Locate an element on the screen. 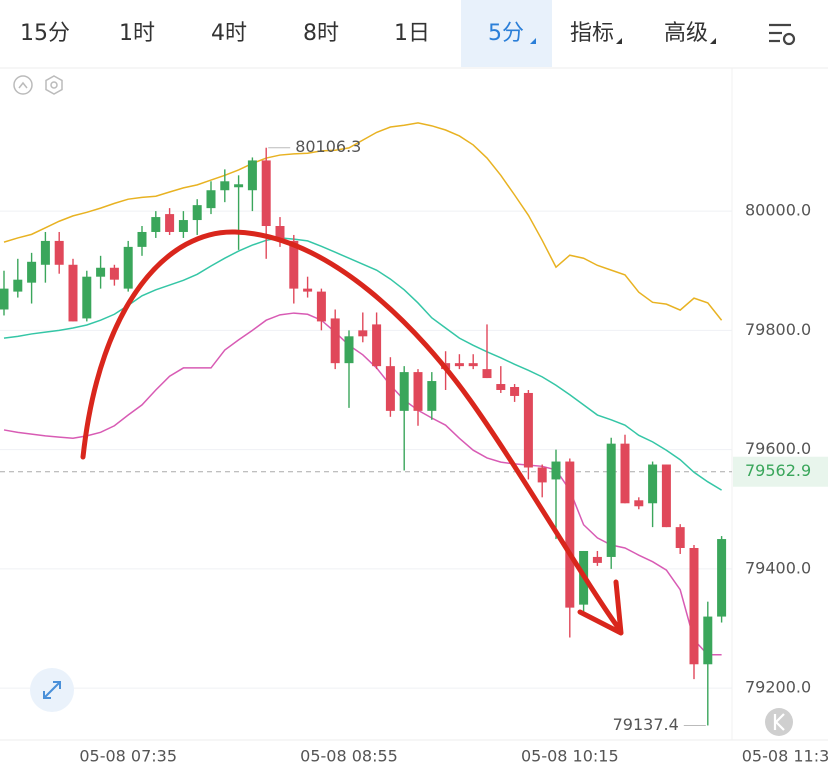 The image size is (828, 768). collapse-icon is located at coordinates (23, 85).